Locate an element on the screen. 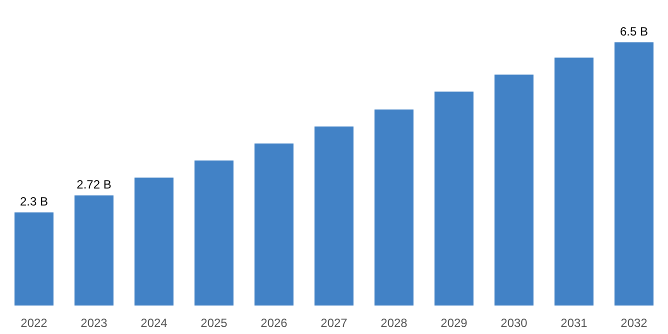  x-tick-label: 2025 is located at coordinates (214, 323).